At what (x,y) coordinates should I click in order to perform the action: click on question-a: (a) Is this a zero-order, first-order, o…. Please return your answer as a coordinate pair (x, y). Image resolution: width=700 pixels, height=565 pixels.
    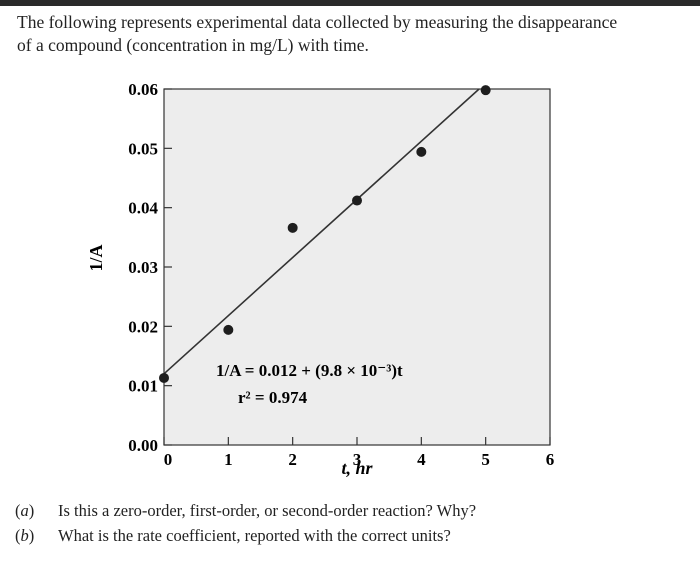
    Looking at the image, I should click on (355, 510).